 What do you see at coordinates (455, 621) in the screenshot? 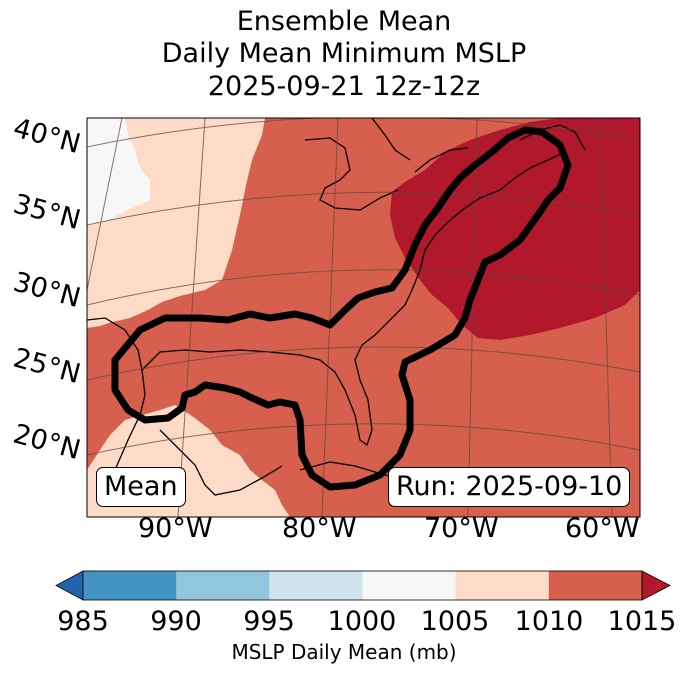
I see `colorbar-tick-1005: 1005` at bounding box center [455, 621].